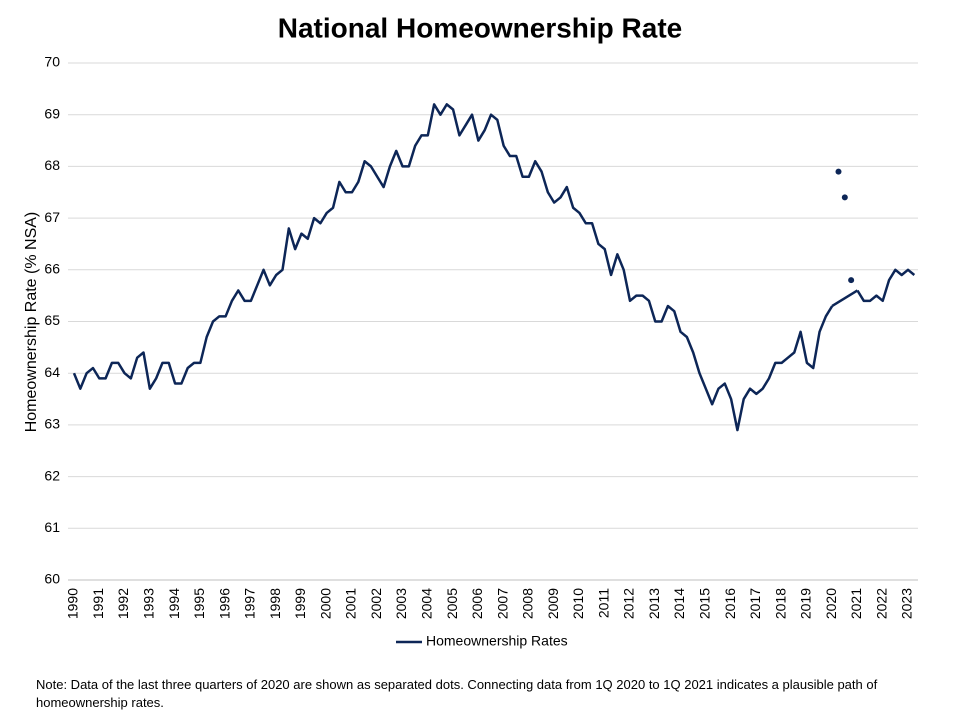 This screenshot has width=960, height=720. I want to click on legend-label: Homeownership Rates, so click(497, 641).